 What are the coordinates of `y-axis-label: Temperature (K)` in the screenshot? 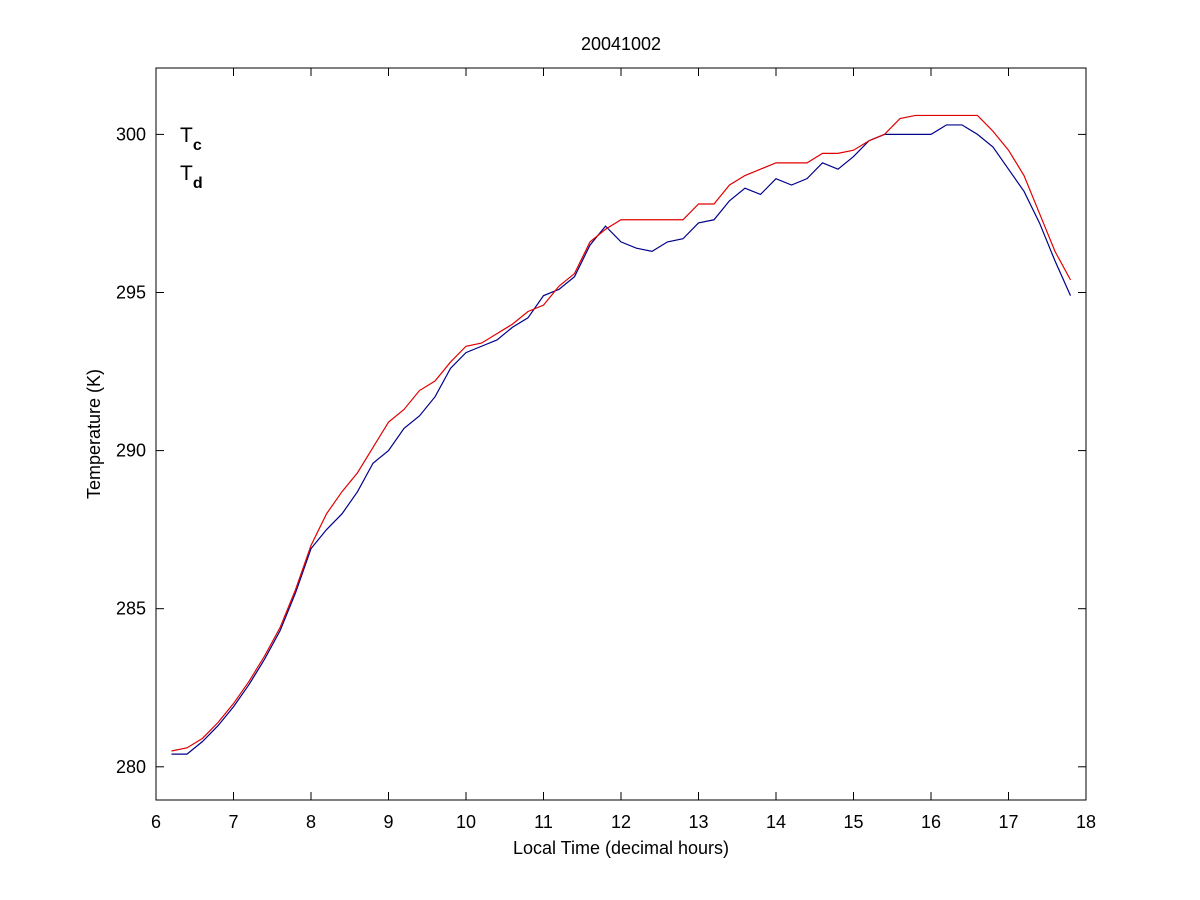 It's located at (94, 434).